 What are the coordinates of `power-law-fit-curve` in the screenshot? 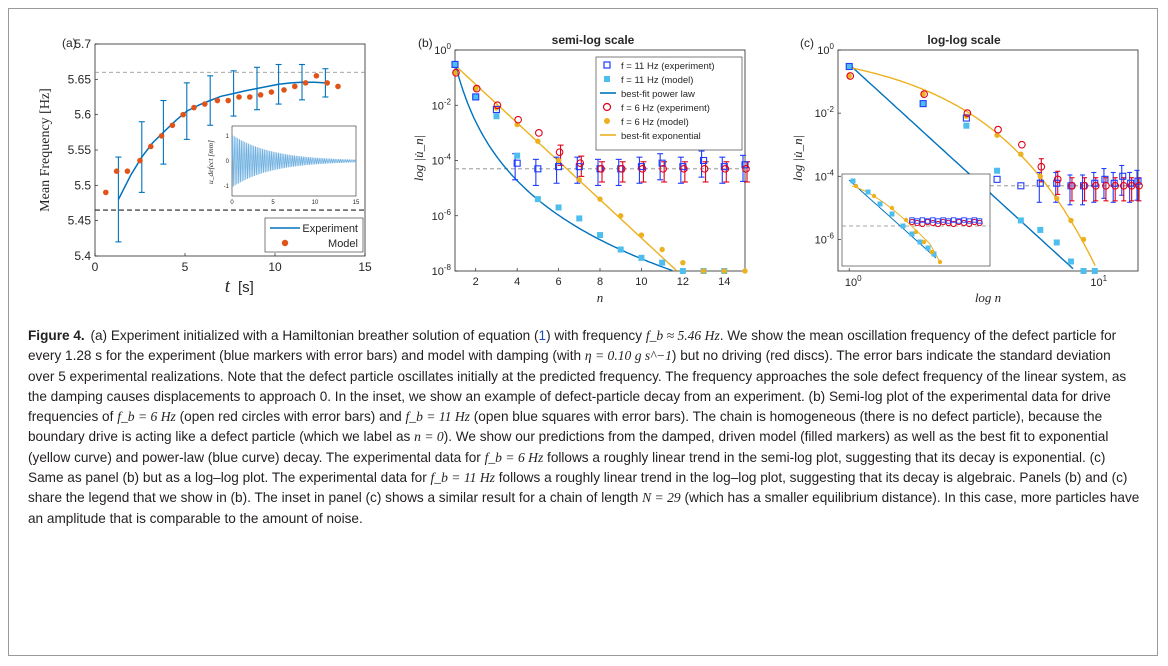 It's located at (563, 167).